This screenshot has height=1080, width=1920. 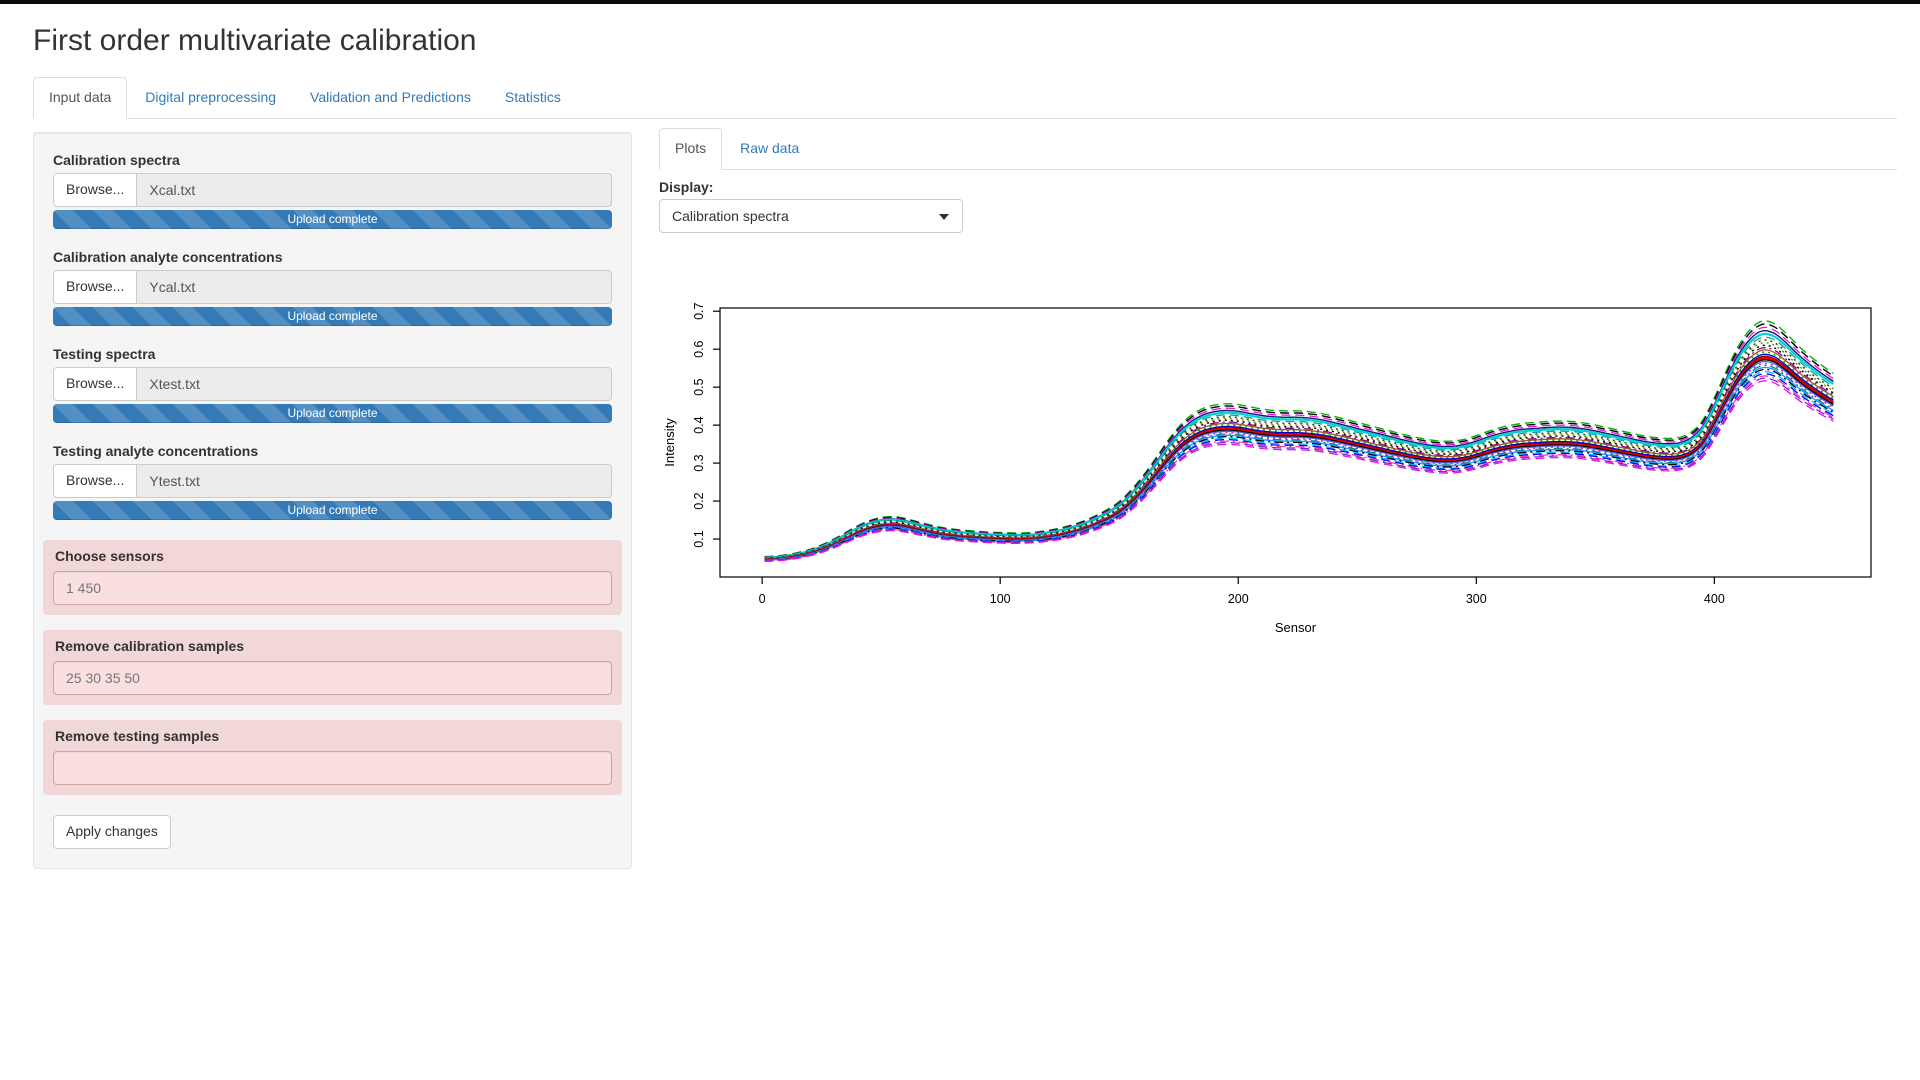 I want to click on display-select: Calibration spectra, so click(x=811, y=215).